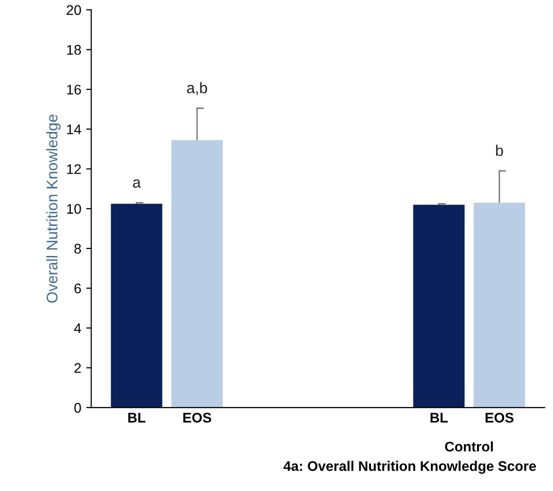 This screenshot has width=553, height=491. What do you see at coordinates (77, 407) in the screenshot?
I see `y-tick-label: 0` at bounding box center [77, 407].